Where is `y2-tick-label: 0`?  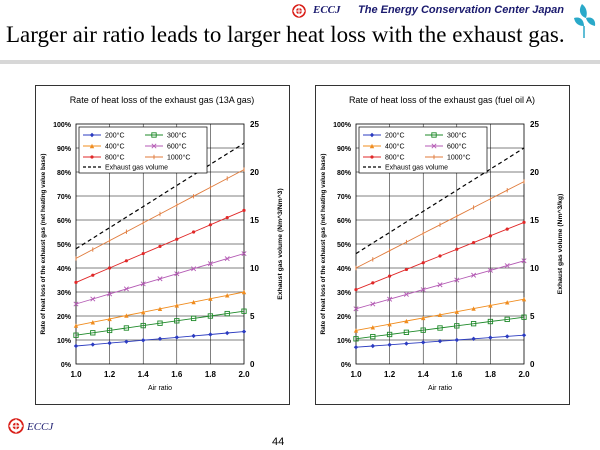 y2-tick-label: 0 is located at coordinates (252, 364).